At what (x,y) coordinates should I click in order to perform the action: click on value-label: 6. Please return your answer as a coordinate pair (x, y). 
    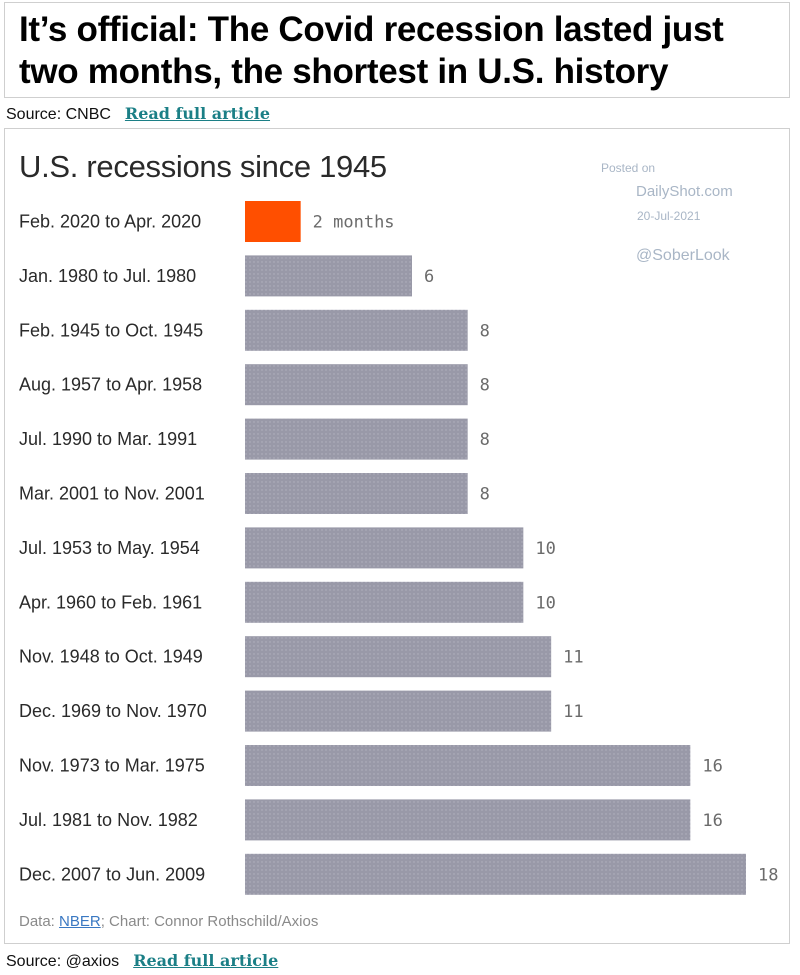
    Looking at the image, I should click on (429, 277).